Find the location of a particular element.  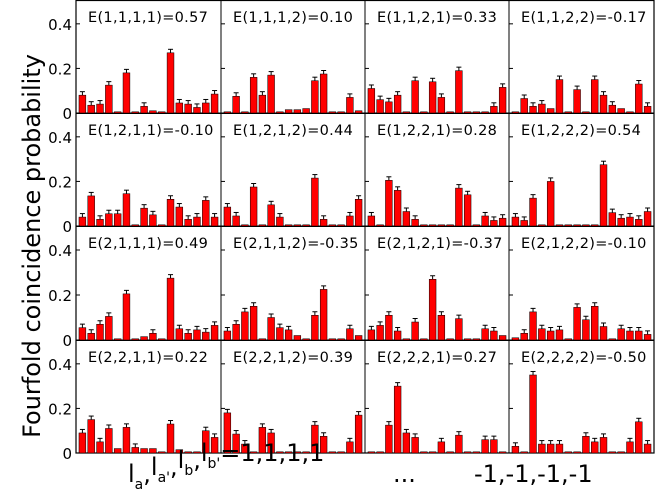

panel-1,2,1,1=-0.10: 0 0.2 0.4 E(1,2,1,1)=-0.10 is located at coordinates (135, 174).